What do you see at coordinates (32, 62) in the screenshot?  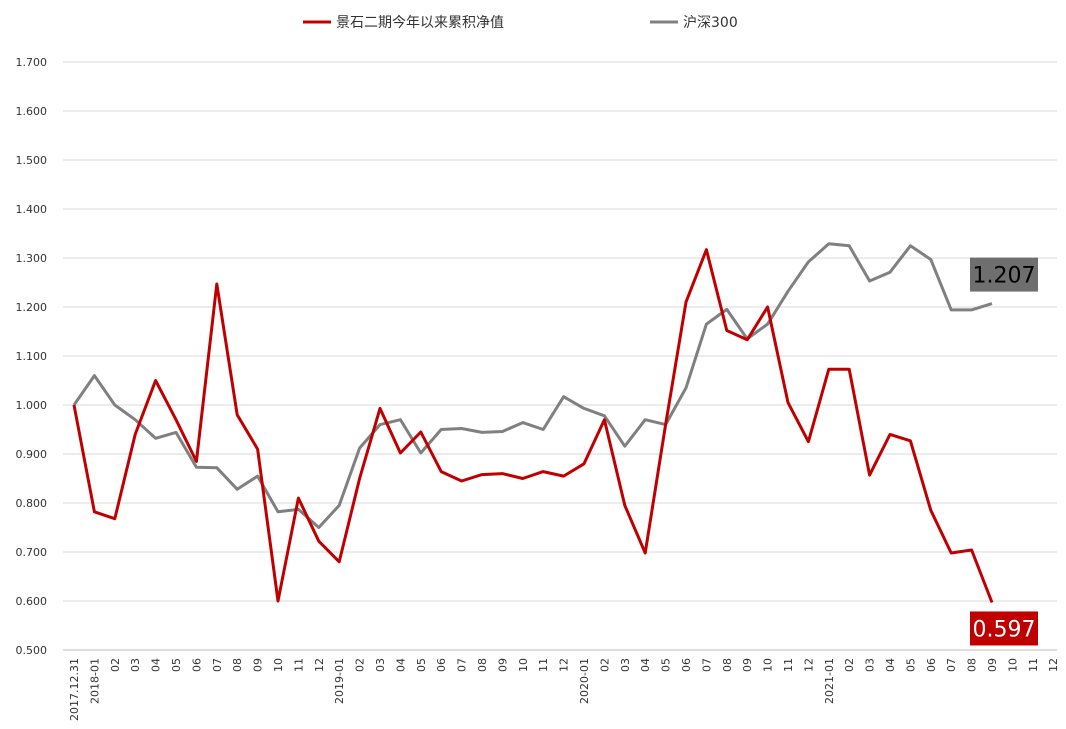 I see `y-tick-label: 1.700` at bounding box center [32, 62].